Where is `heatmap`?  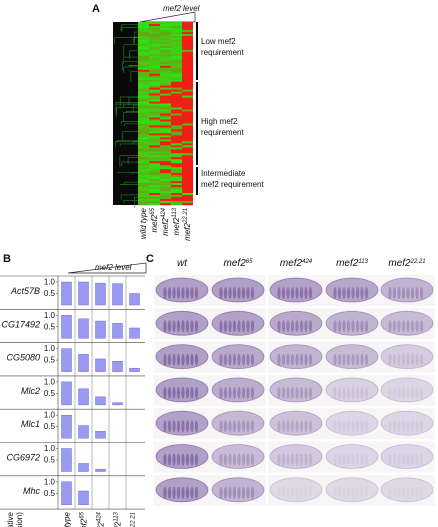 heatmap is located at coordinates (153, 115).